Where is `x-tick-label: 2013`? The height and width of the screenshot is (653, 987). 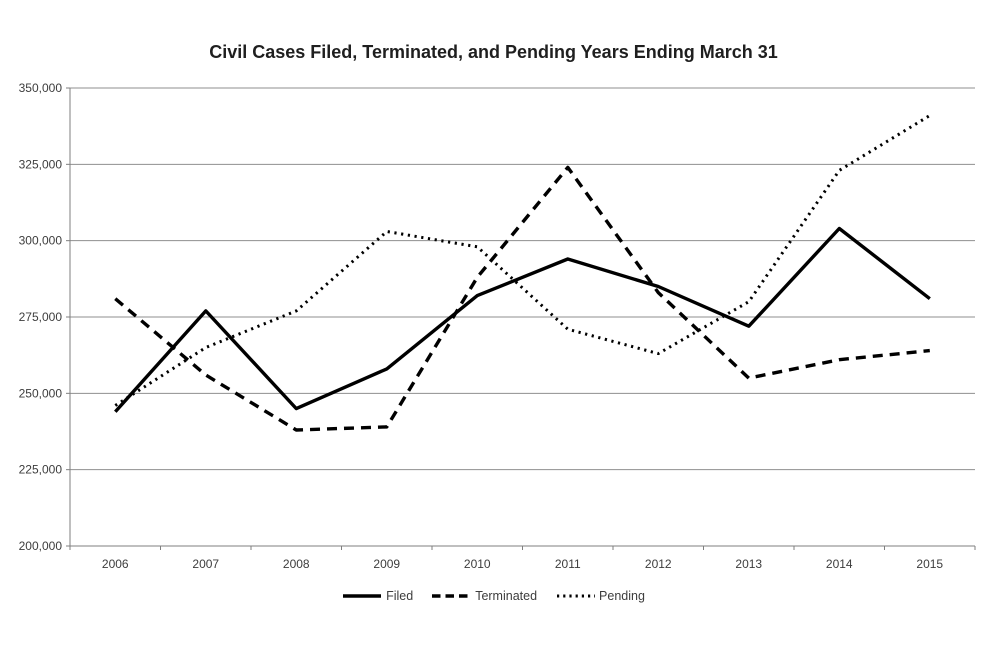 x-tick-label: 2013 is located at coordinates (748, 564).